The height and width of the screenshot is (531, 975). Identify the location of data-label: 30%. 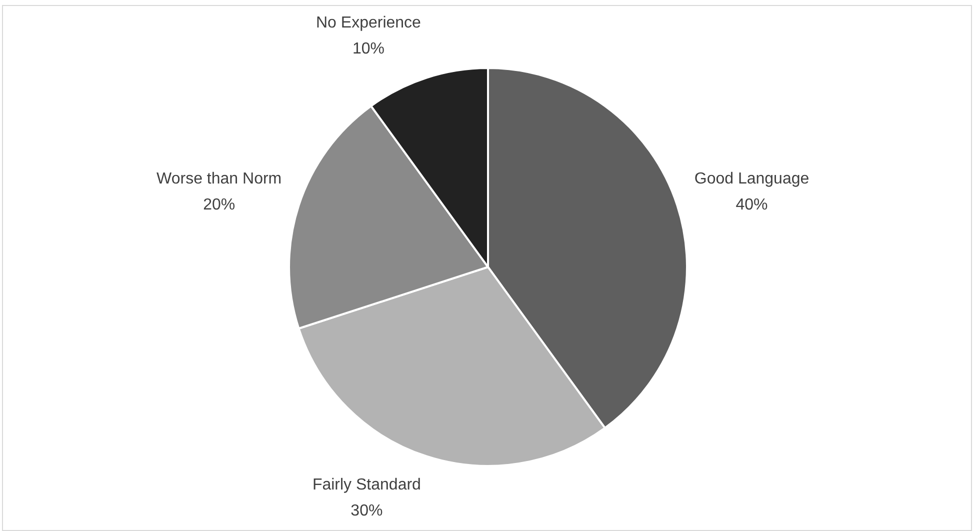
(366, 511).